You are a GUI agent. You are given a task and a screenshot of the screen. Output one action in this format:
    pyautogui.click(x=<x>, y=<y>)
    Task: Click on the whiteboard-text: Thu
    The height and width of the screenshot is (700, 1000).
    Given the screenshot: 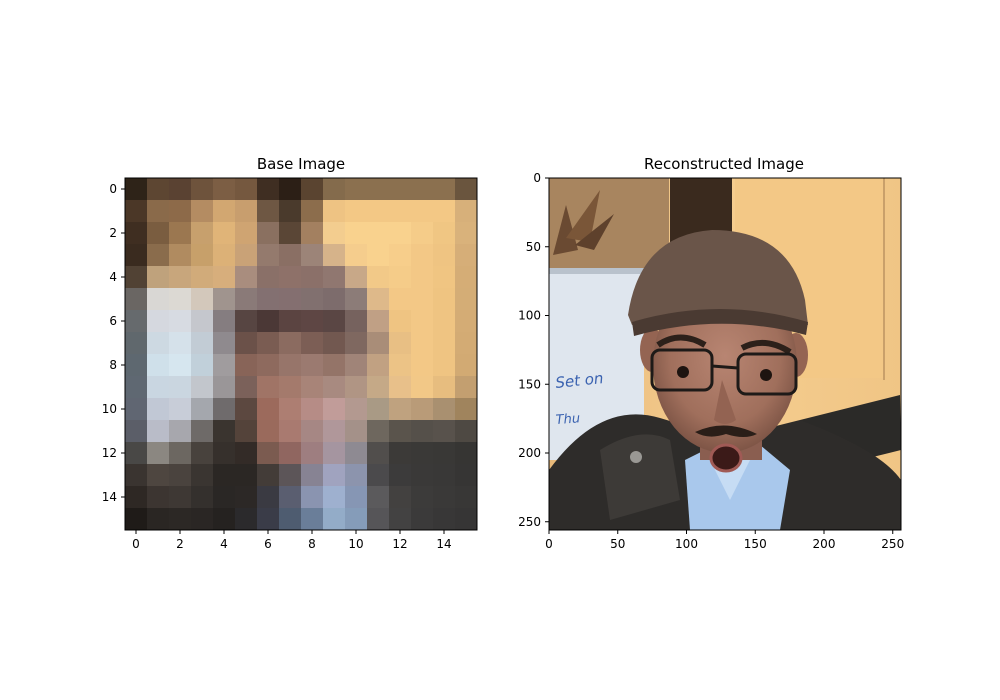 What is the action you would take?
    pyautogui.click(x=567, y=419)
    